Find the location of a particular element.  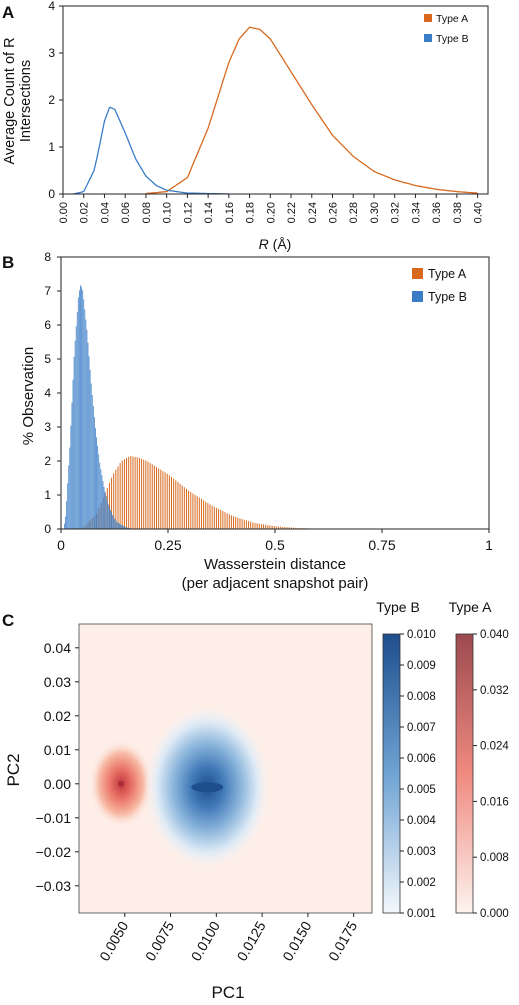

x-tick-label: 0.40 is located at coordinates (479, 212).